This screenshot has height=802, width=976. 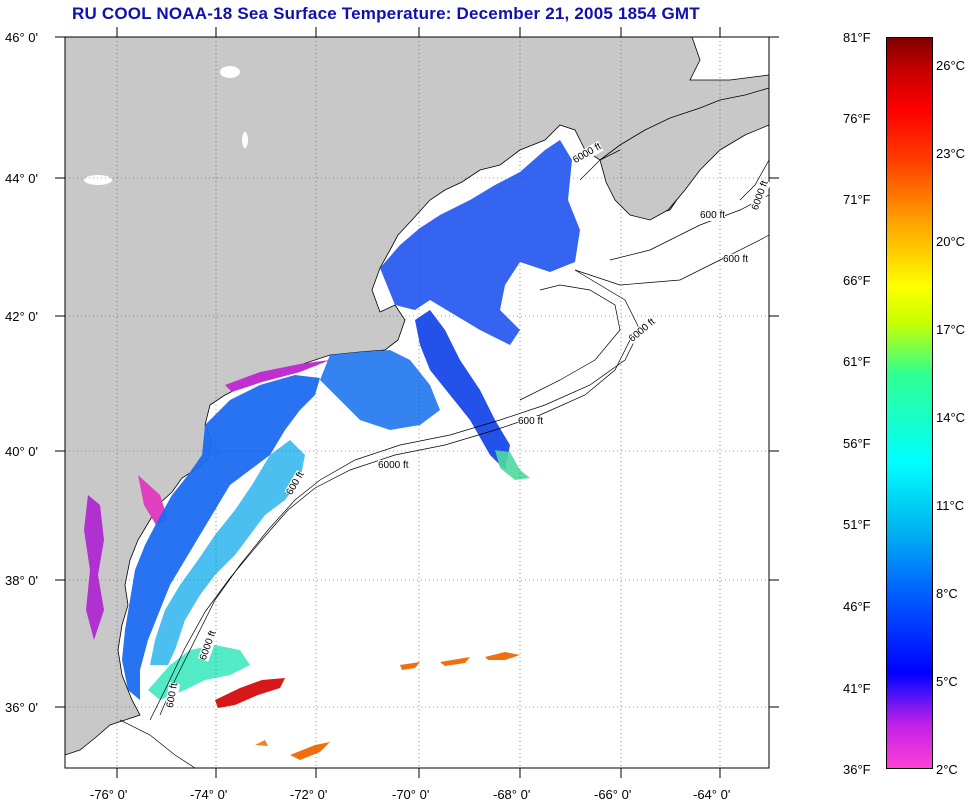 I want to click on temperature-colorbar, so click(x=909, y=403).